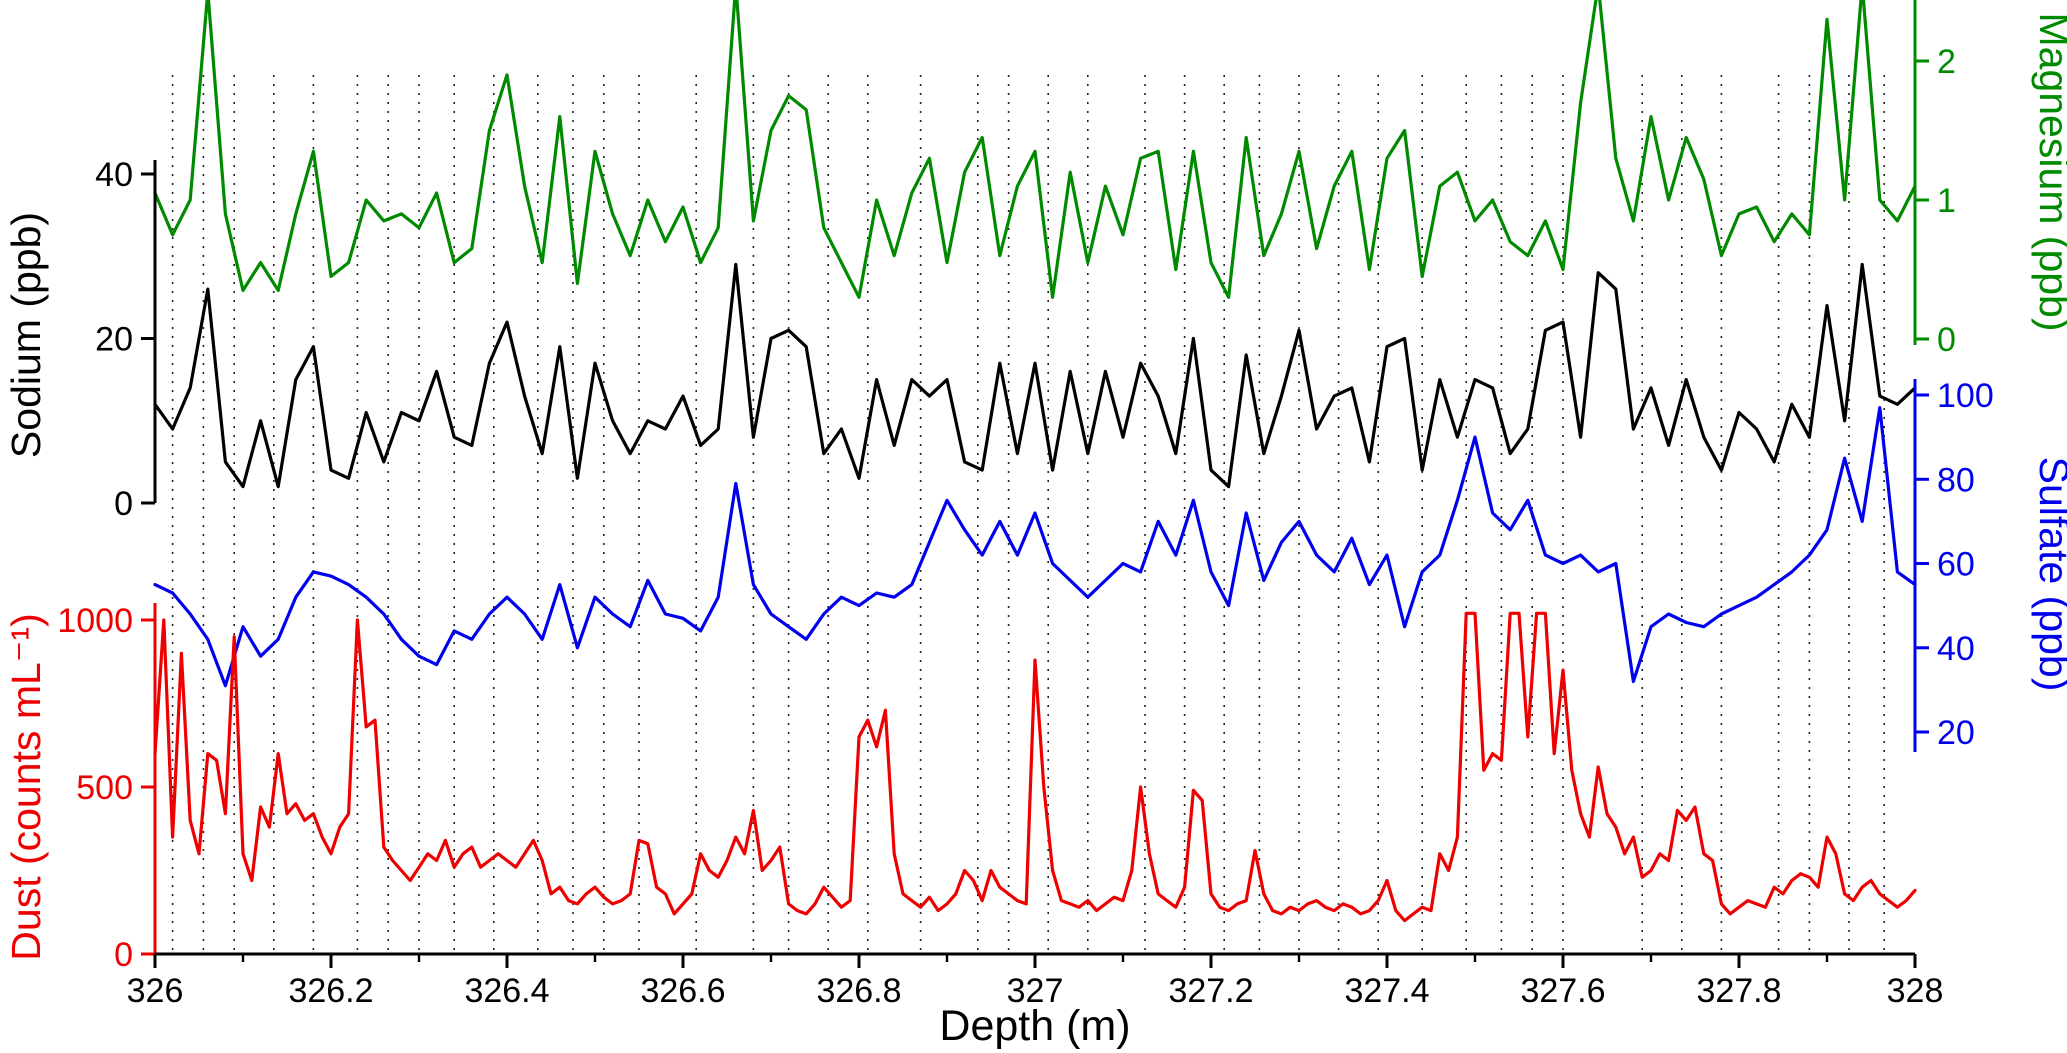 The height and width of the screenshot is (1053, 2067). Describe the element at coordinates (1034, 1026) in the screenshot. I see `x-axis-label: Depth (m)` at that location.